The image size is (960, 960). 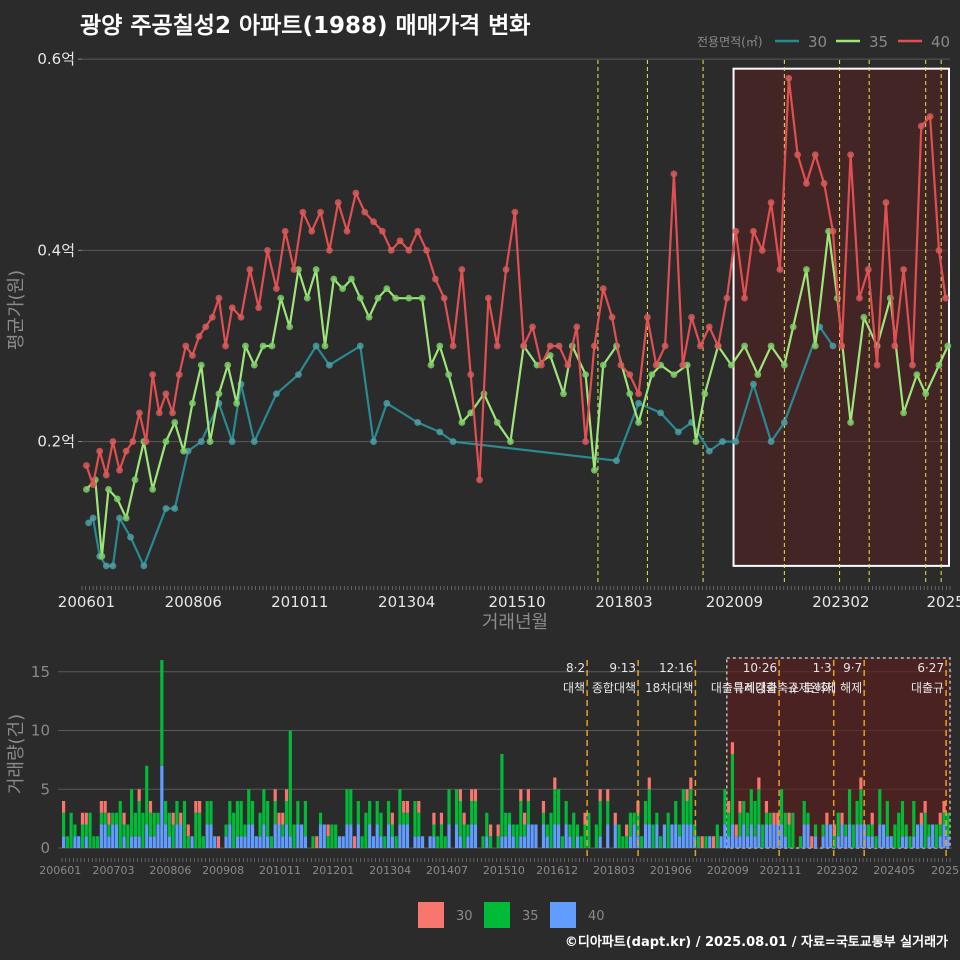 What do you see at coordinates (333, 870) in the screenshot?
I see `bar-x-tick-label: 201201` at bounding box center [333, 870].